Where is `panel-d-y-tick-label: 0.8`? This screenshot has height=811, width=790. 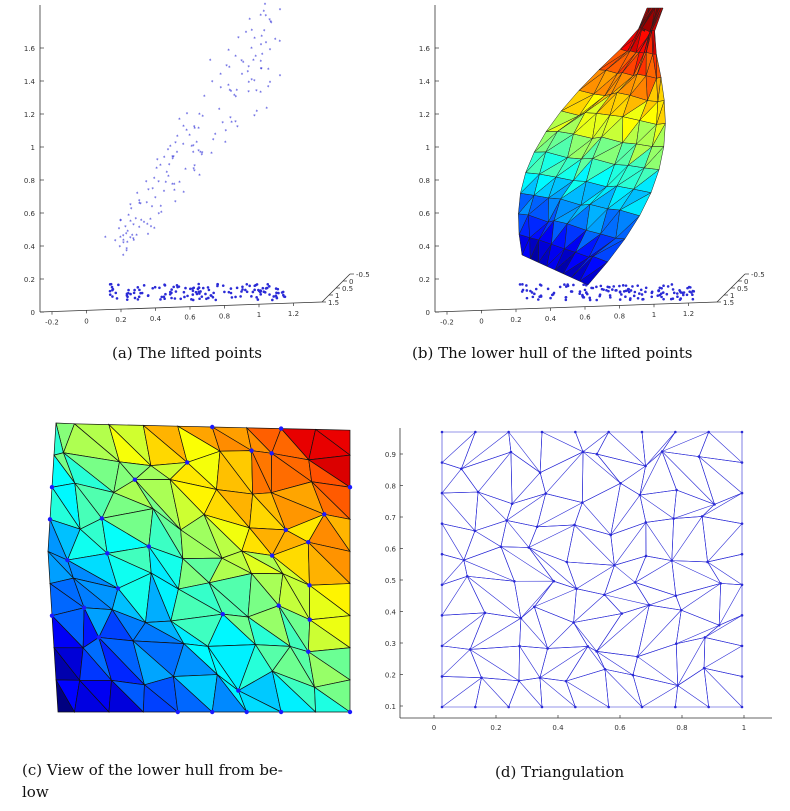 panel-d-y-tick-label: 0.8 is located at coordinates (390, 487).